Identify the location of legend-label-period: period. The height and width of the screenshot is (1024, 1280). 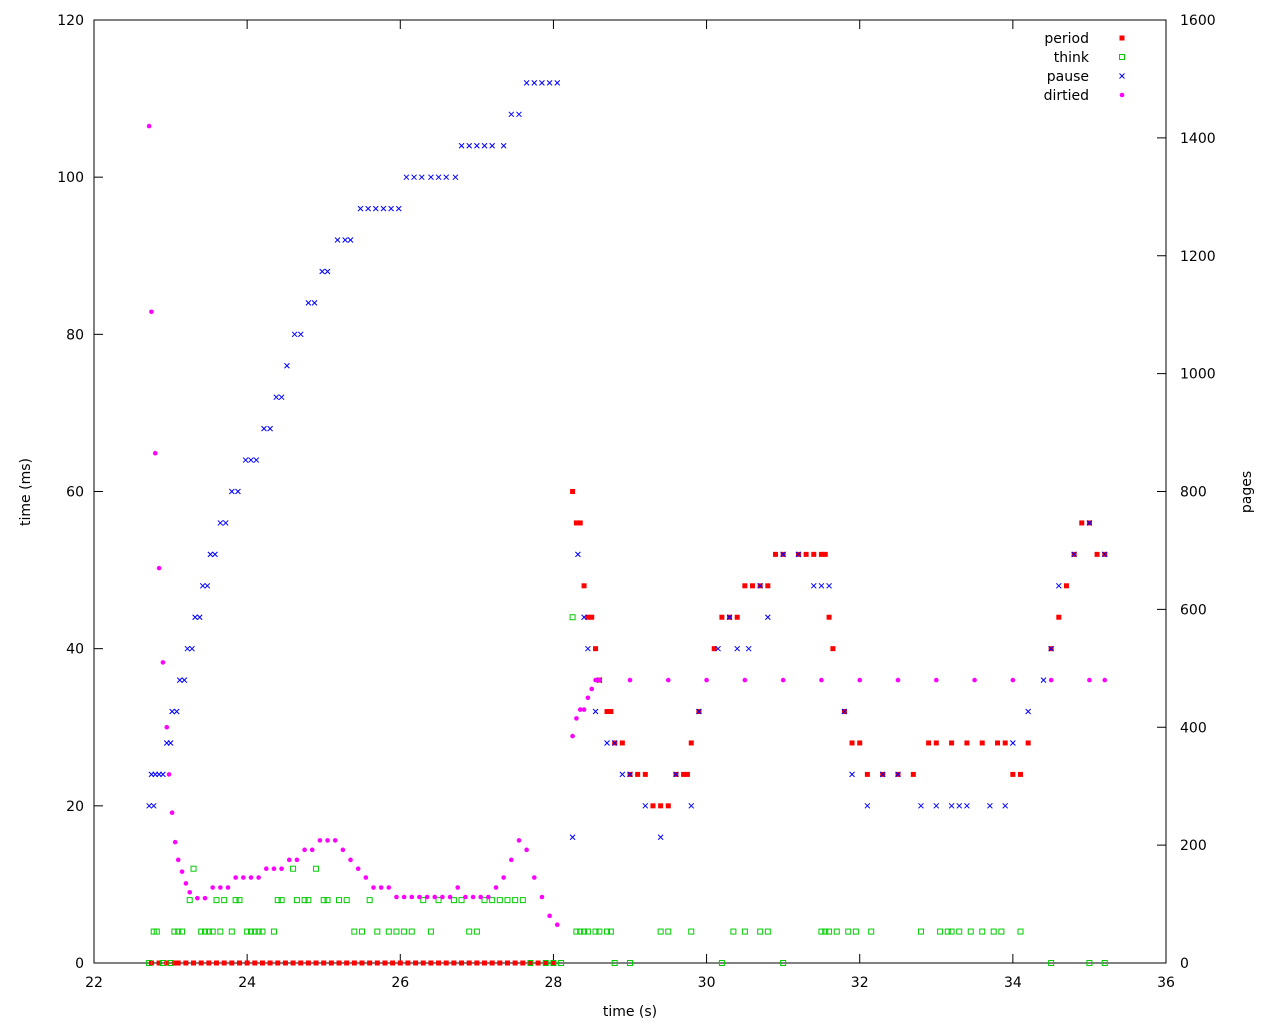
(1066, 39).